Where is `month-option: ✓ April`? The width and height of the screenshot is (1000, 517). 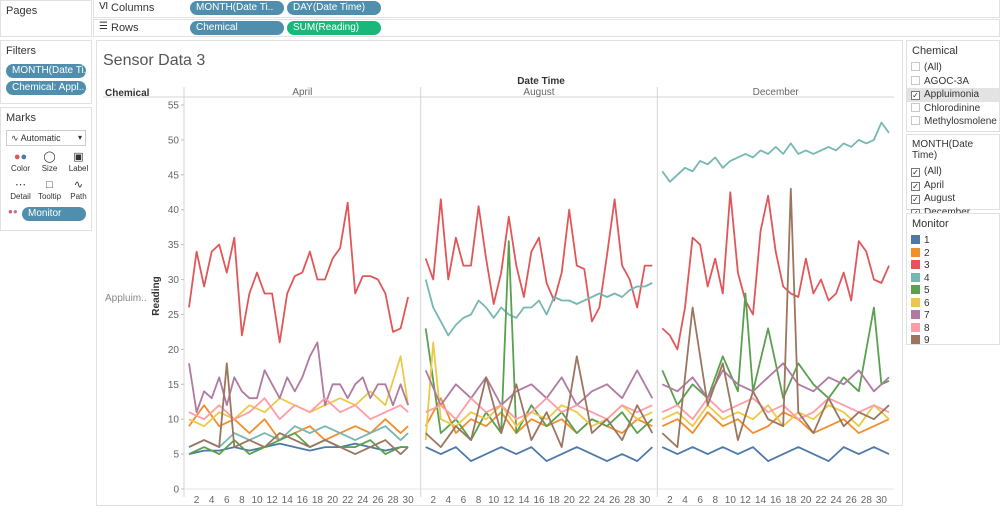 month-option: ✓ April is located at coordinates (953, 186).